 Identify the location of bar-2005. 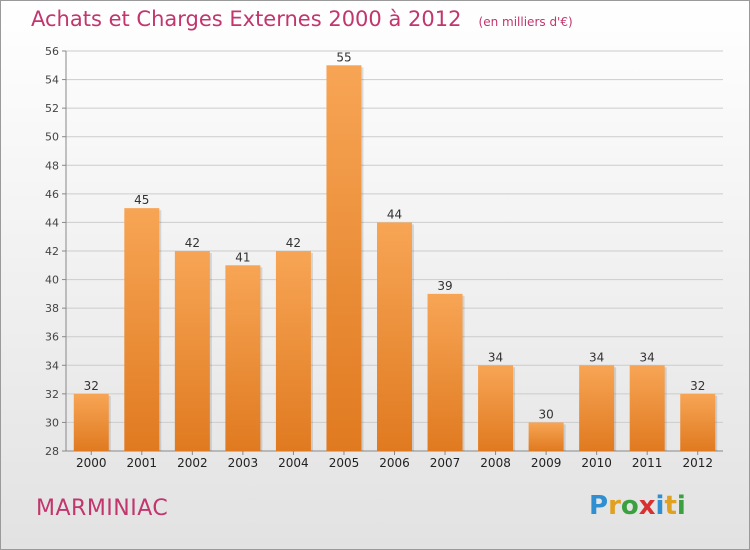
(344, 258).